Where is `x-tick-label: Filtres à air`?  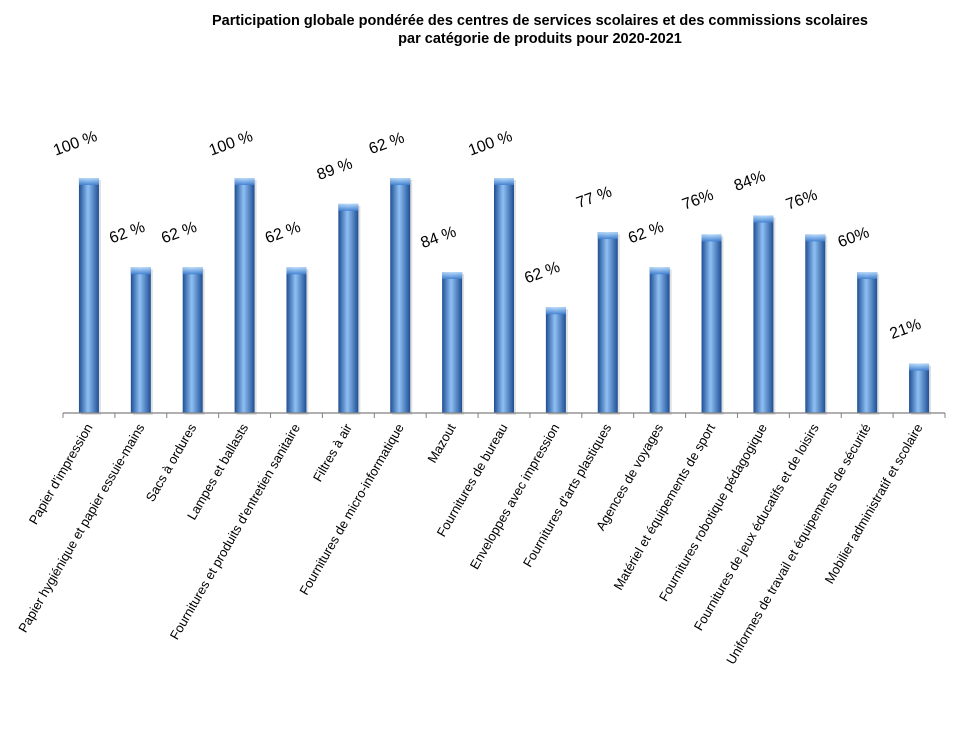 x-tick-label: Filtres à air is located at coordinates (332, 452).